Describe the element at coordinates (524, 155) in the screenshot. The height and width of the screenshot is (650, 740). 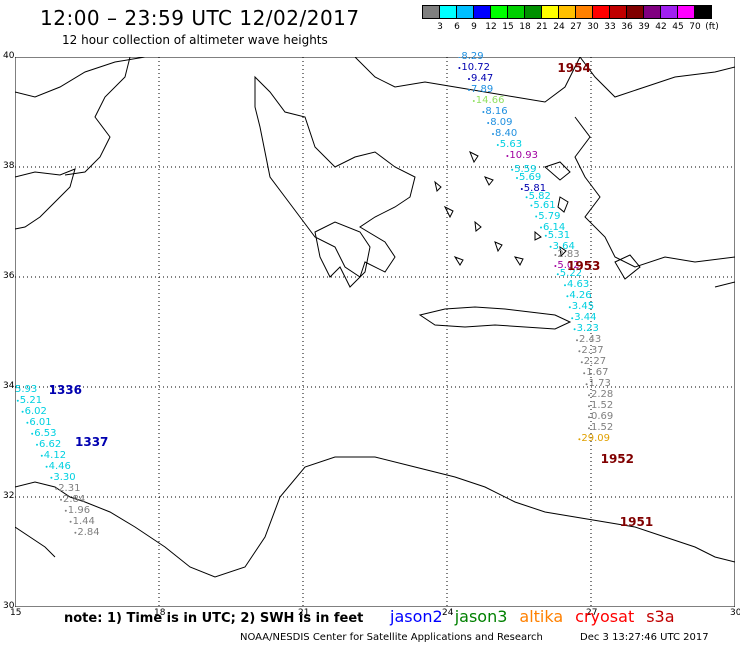
I see `wave-height-value: 10.93` at that location.